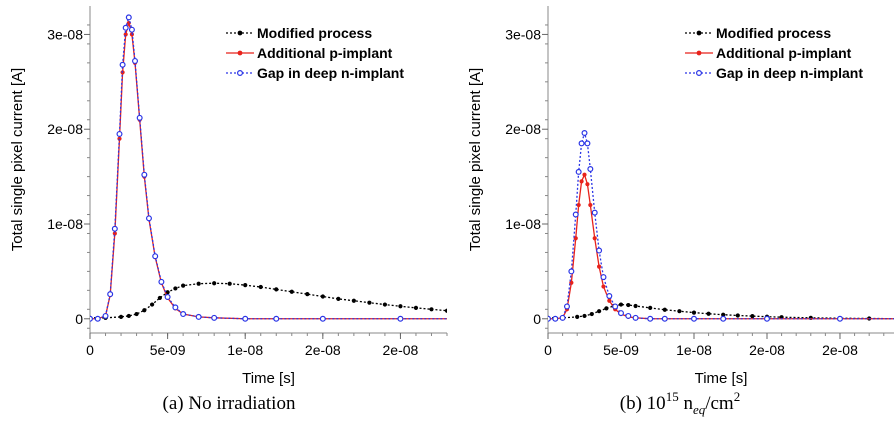 This screenshot has width=895, height=434. What do you see at coordinates (330, 73) in the screenshot?
I see `legend-label-gap: Gap in deep n-implant` at bounding box center [330, 73].